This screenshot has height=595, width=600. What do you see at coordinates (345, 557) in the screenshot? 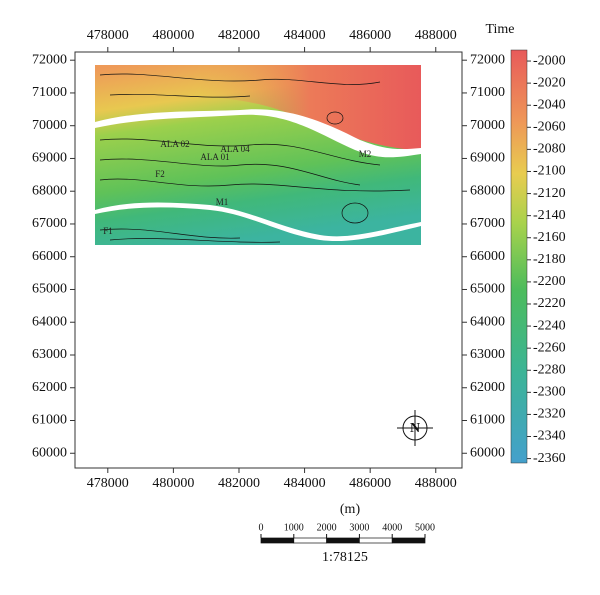
I see `scale-ratio: 1:78125` at bounding box center [345, 557].